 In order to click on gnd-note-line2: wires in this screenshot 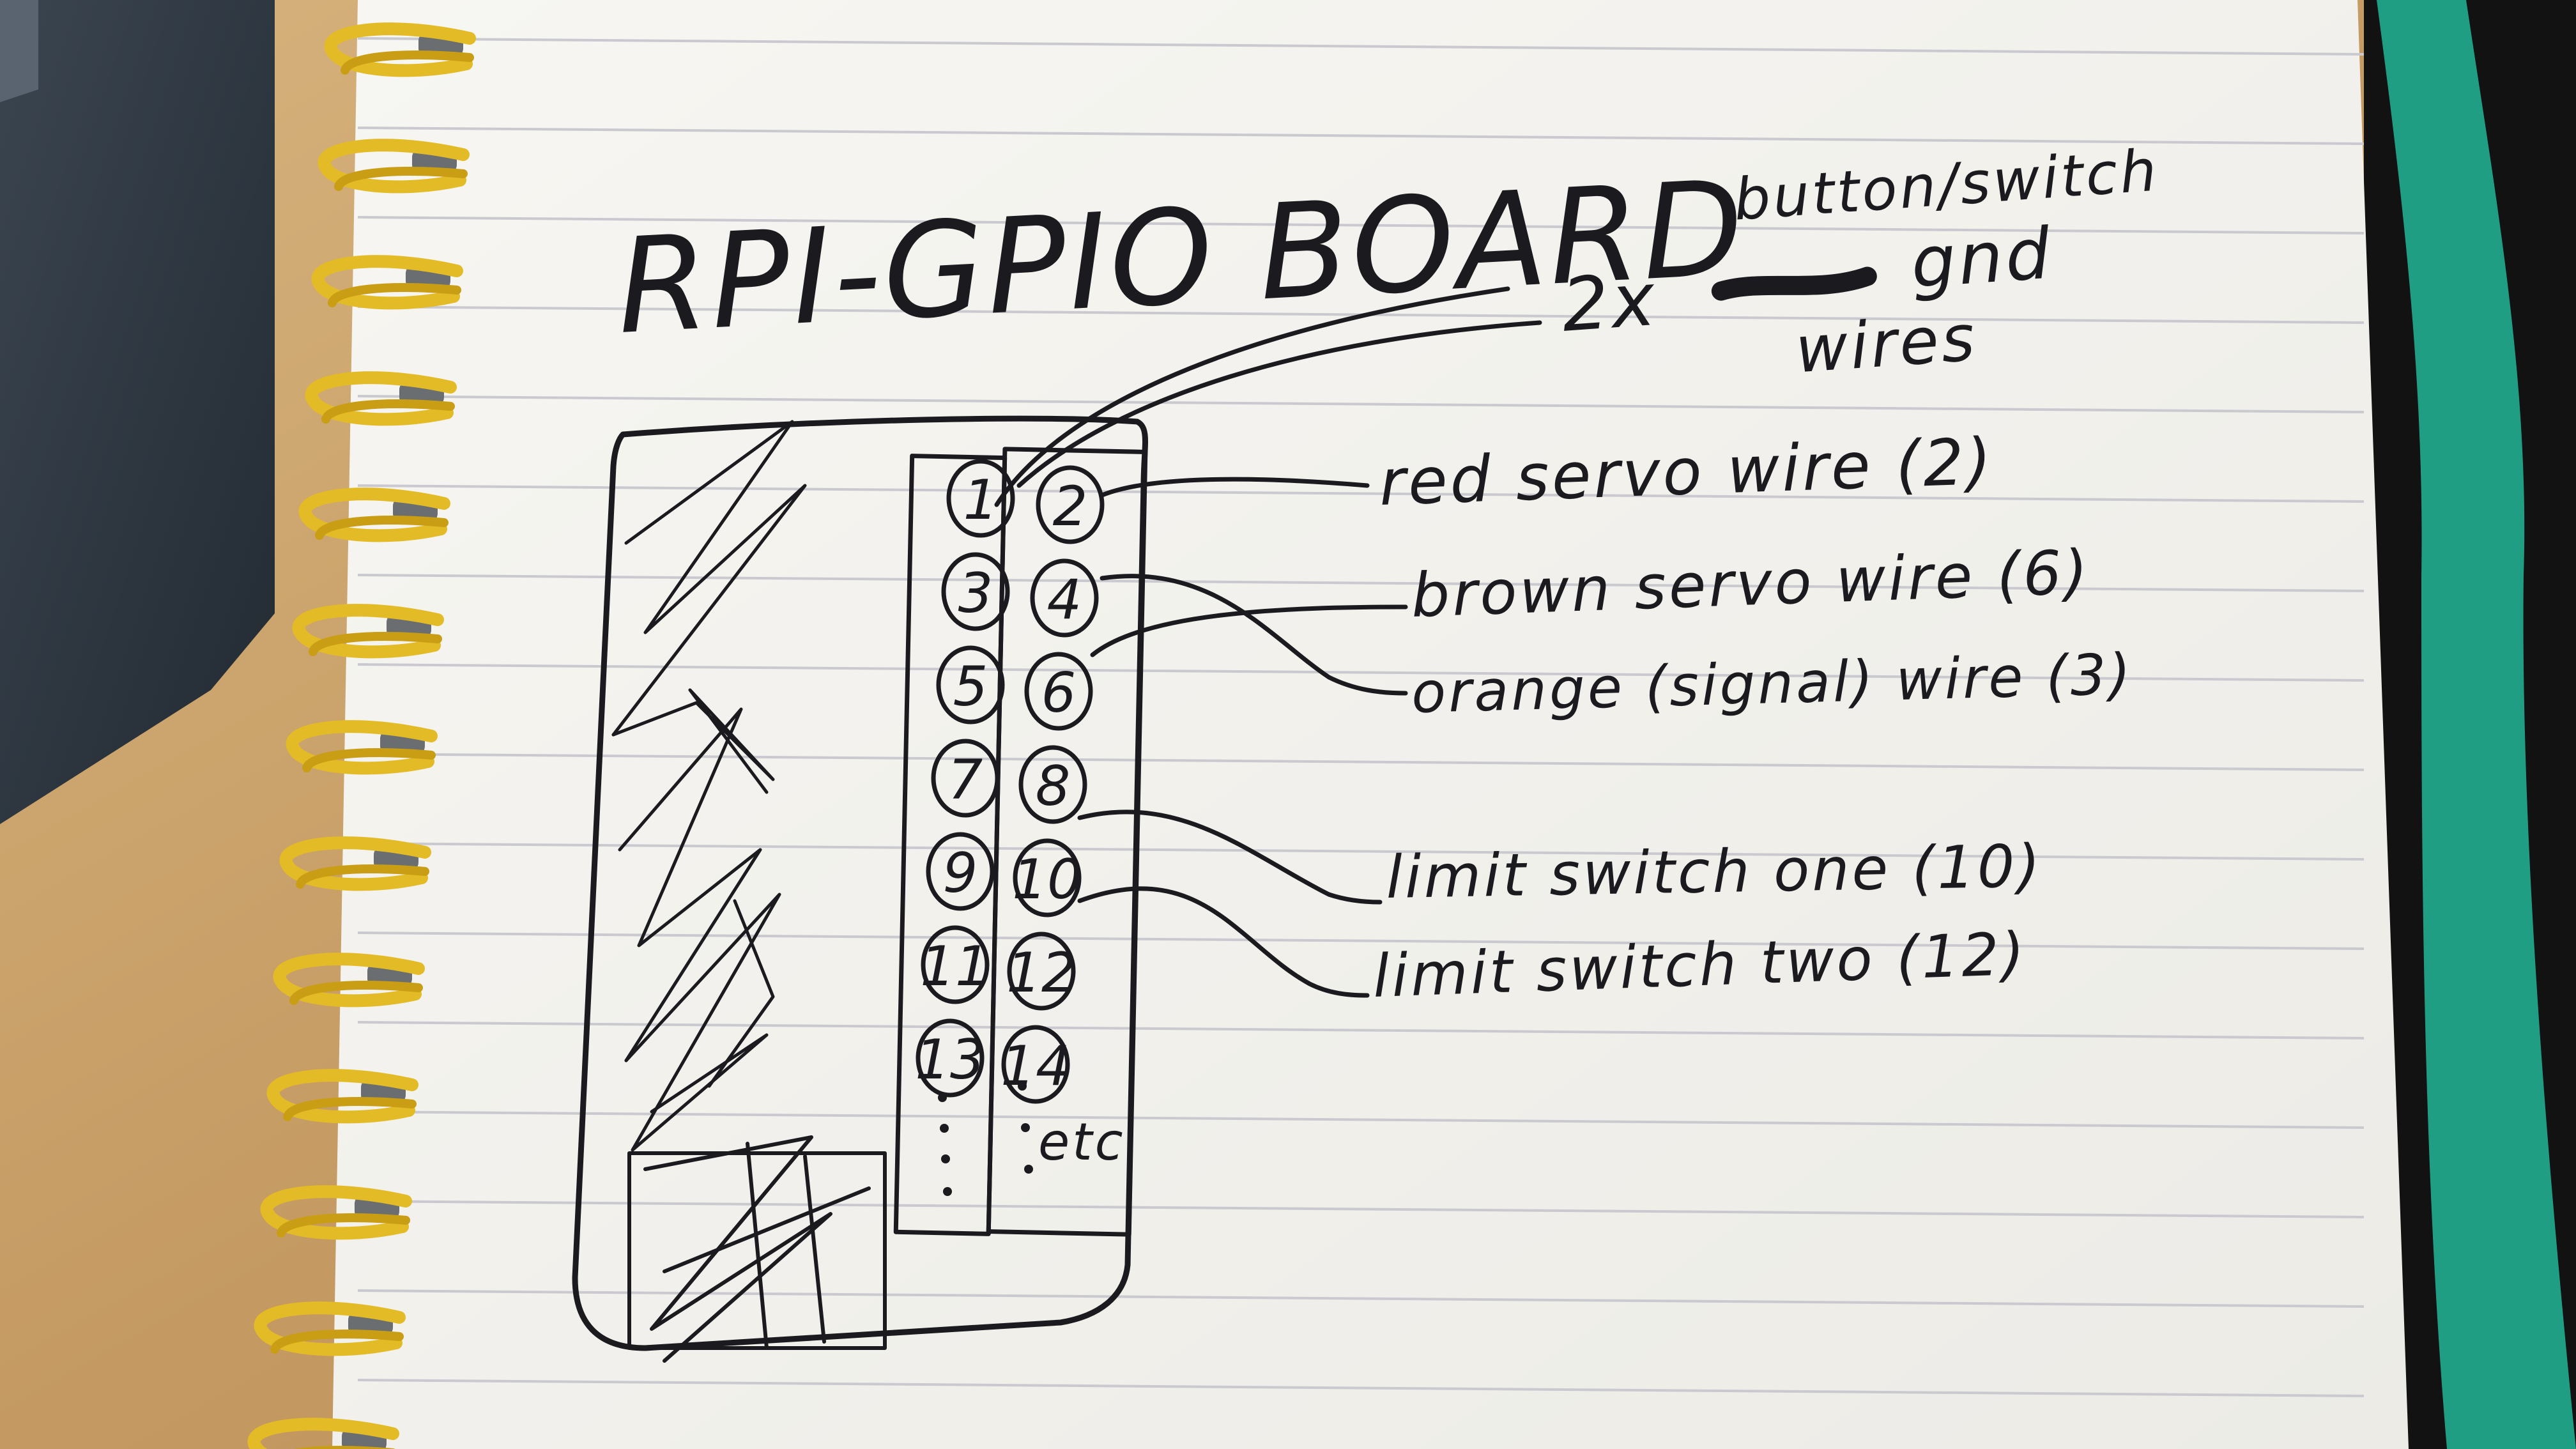, I will do `click(1886, 344)`.